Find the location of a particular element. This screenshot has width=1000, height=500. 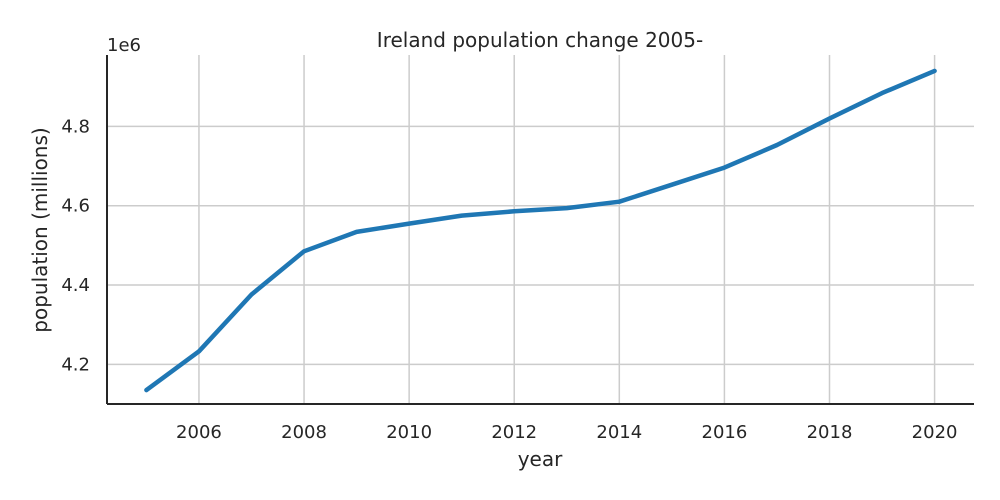

x-tick-label: 2012 is located at coordinates (514, 432).